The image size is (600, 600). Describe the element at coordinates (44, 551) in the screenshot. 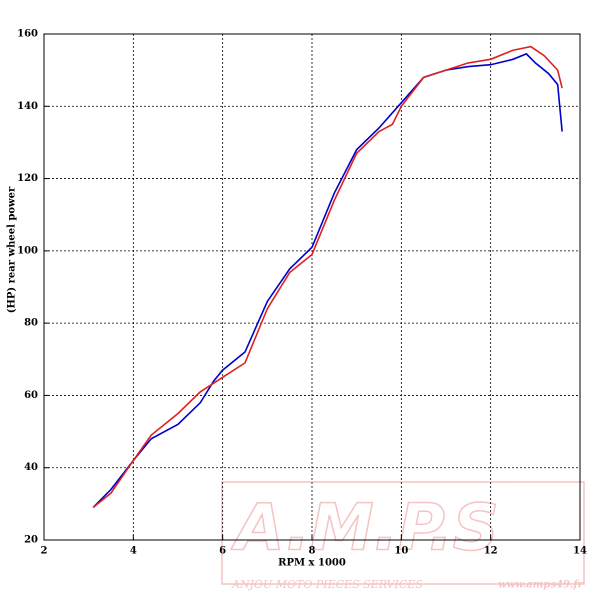

I see `x-tick-label: 2` at that location.